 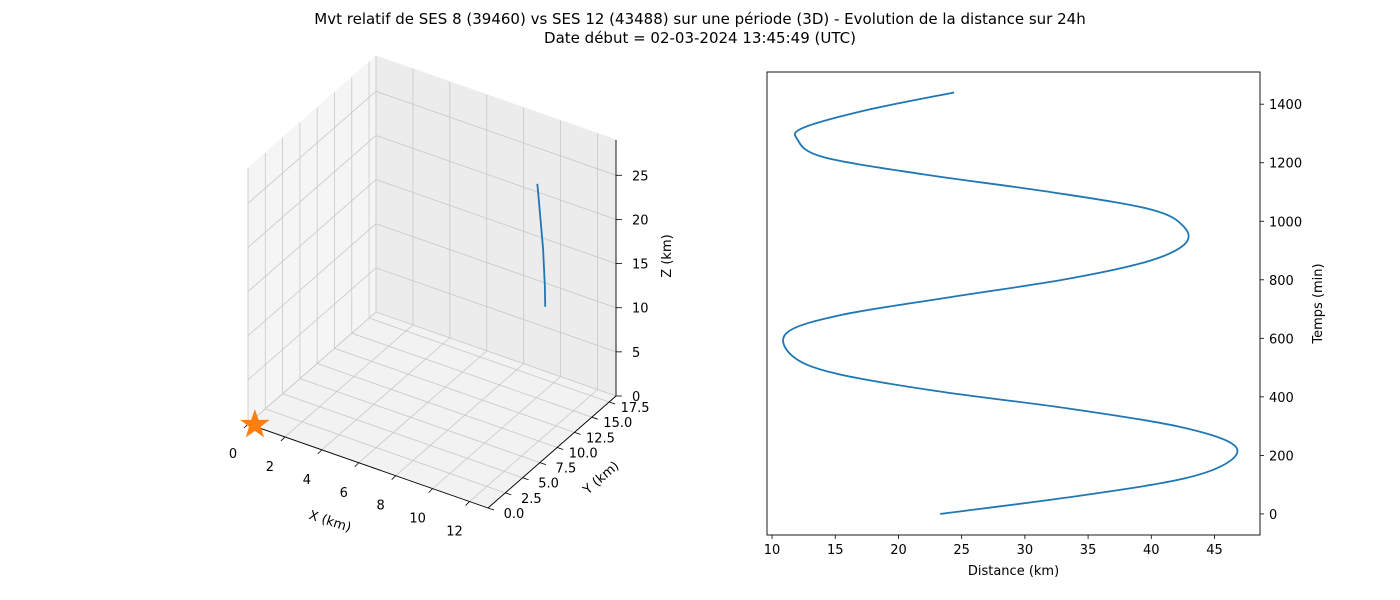 What do you see at coordinates (1088, 550) in the screenshot?
I see `x-tick-label-2d: 35` at bounding box center [1088, 550].